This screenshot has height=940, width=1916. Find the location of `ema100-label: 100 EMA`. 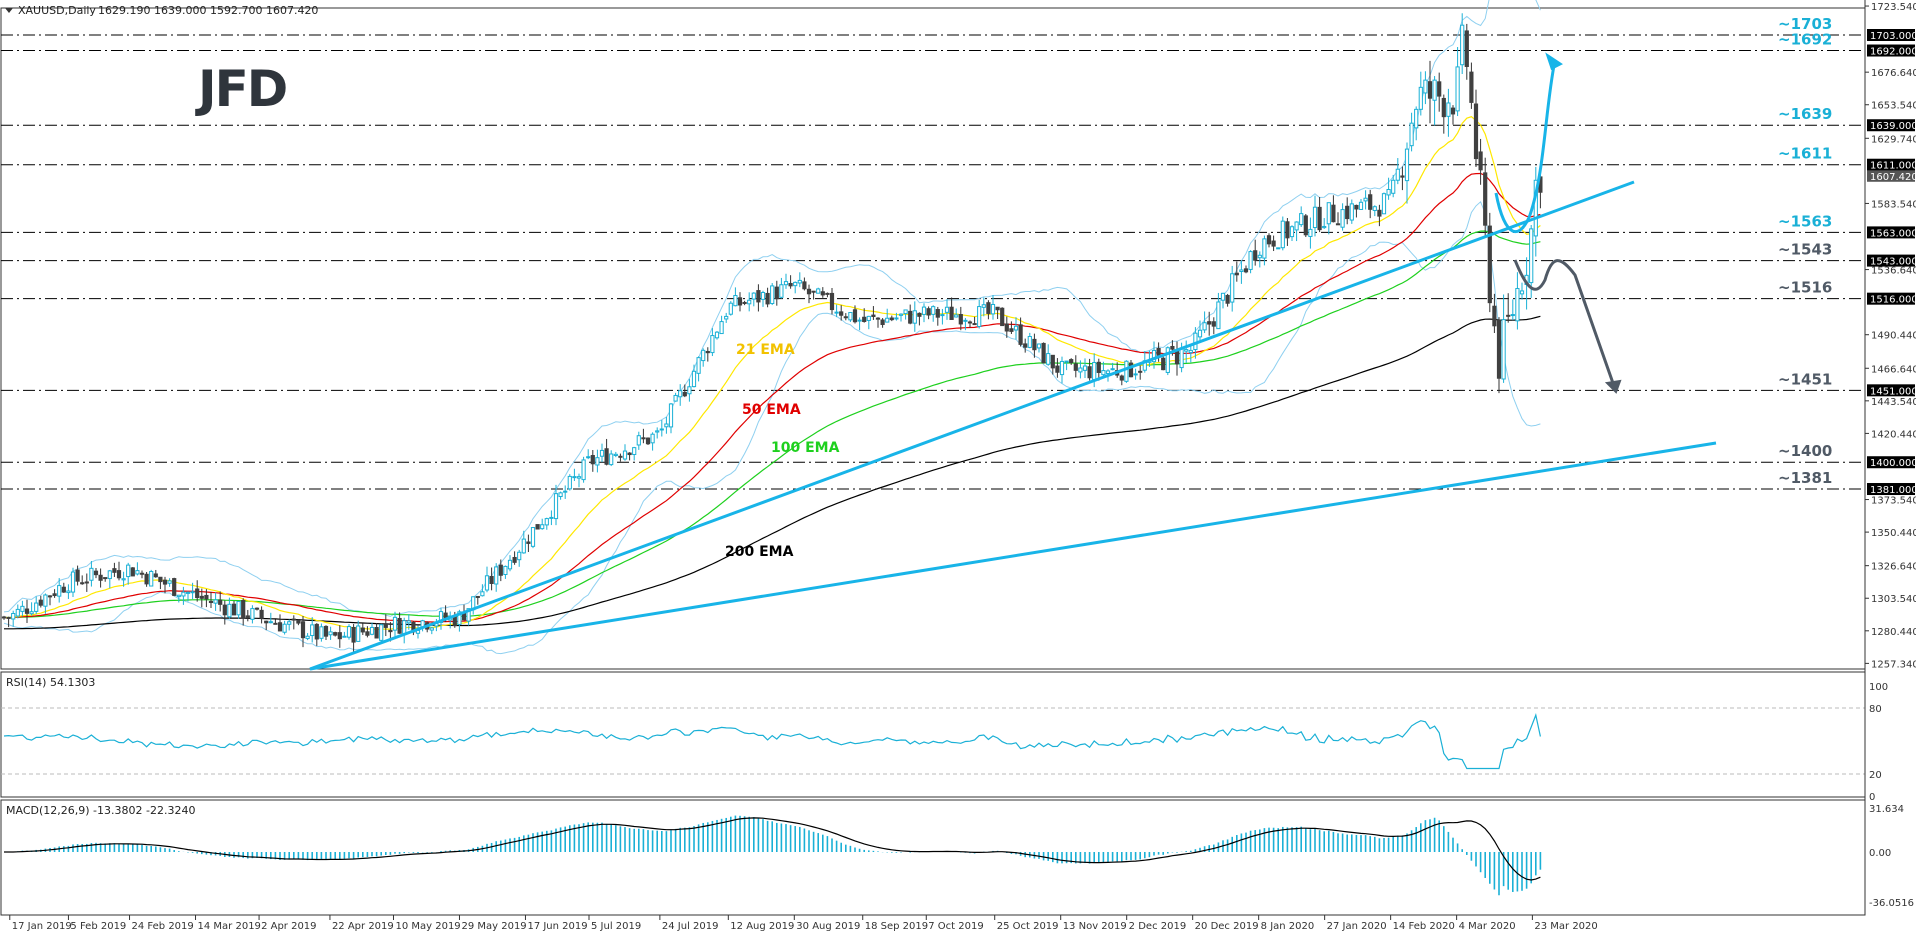

ema100-label: 100 EMA is located at coordinates (805, 448).